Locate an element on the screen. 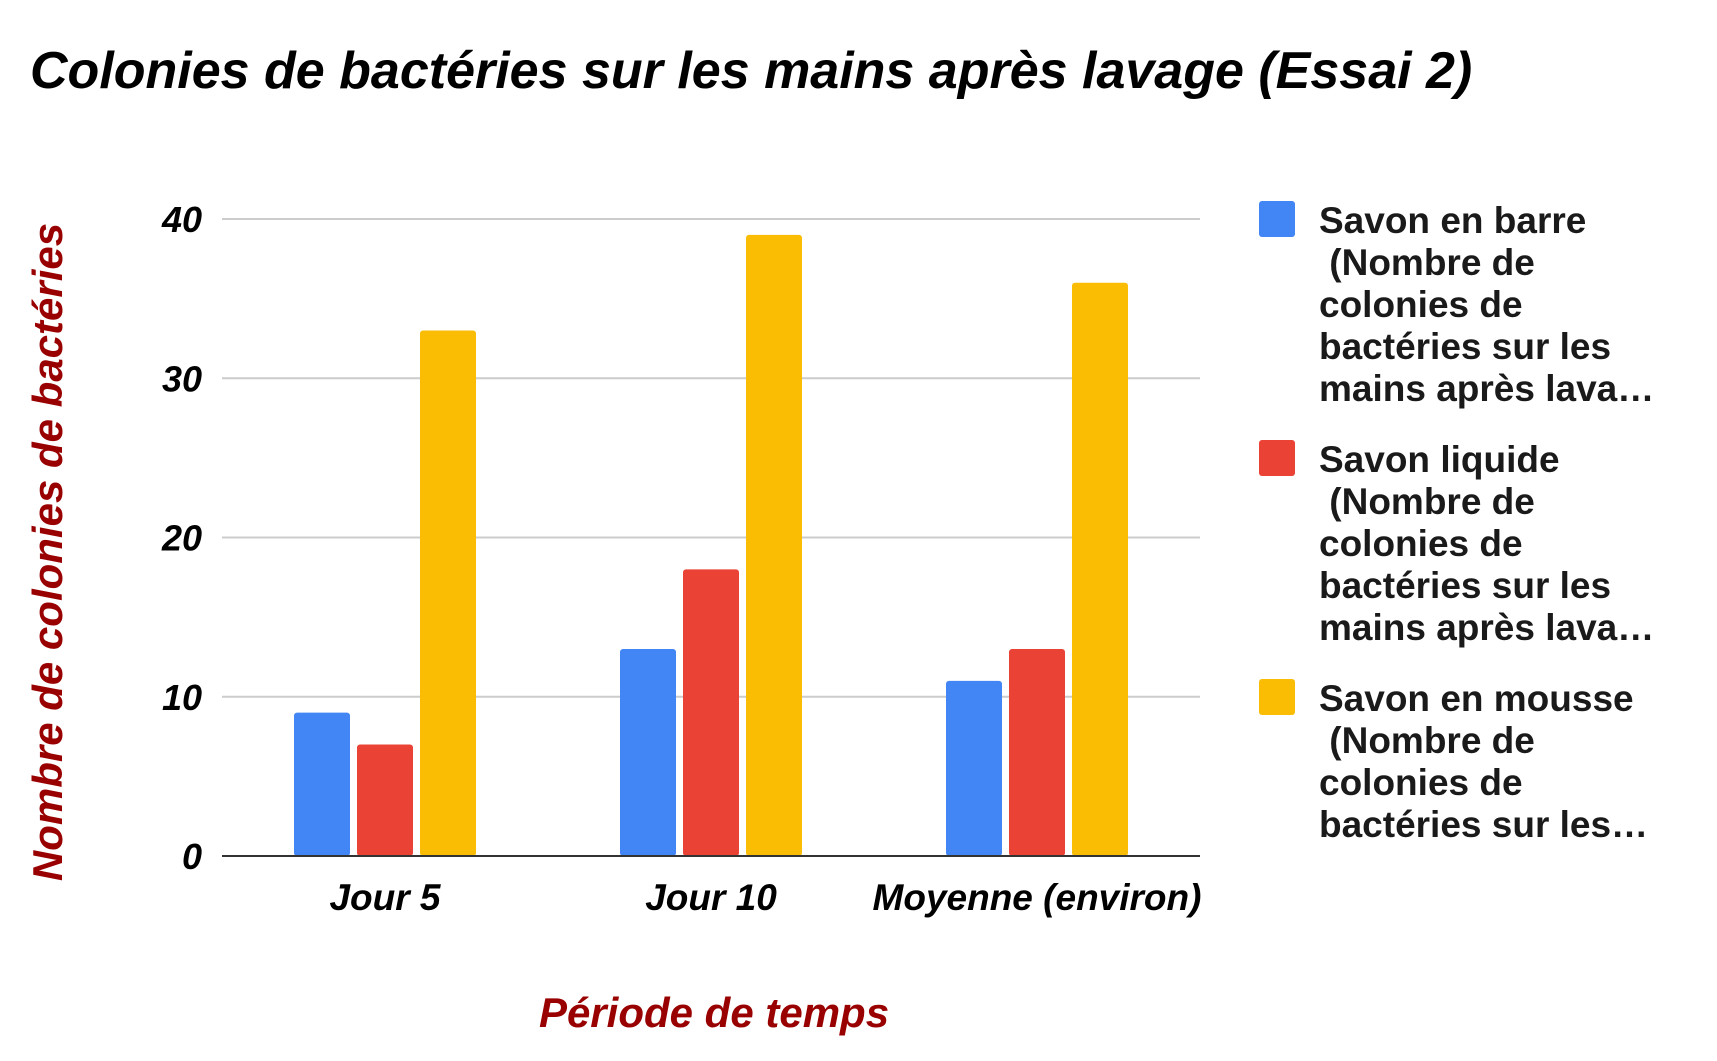 This screenshot has height=1061, width=1717. y-axis-ticks: 0 10 20 30 40 is located at coordinates (181, 538).